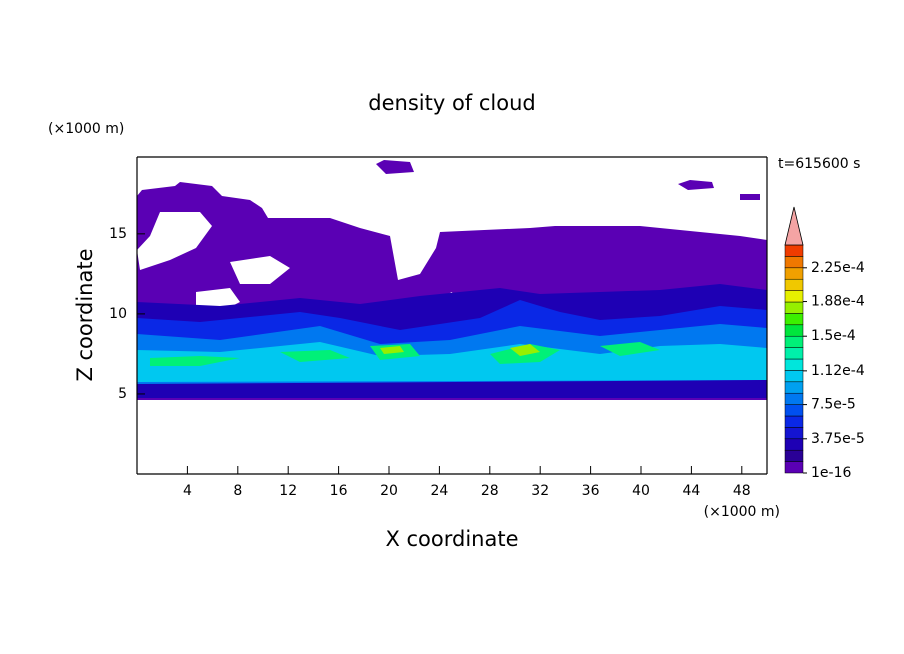  Describe the element at coordinates (742, 512) in the screenshot. I see `x-unit: (×1000 m)` at that location.